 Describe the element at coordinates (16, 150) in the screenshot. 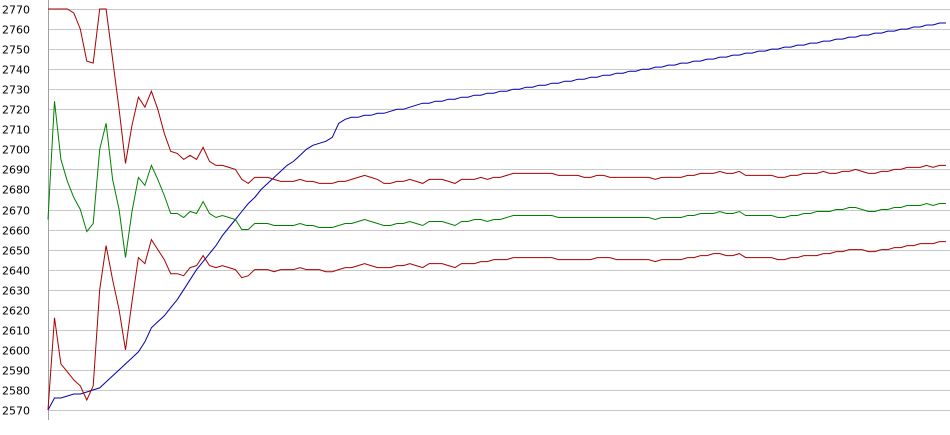

I see `y-tick-label: 2700` at that location.